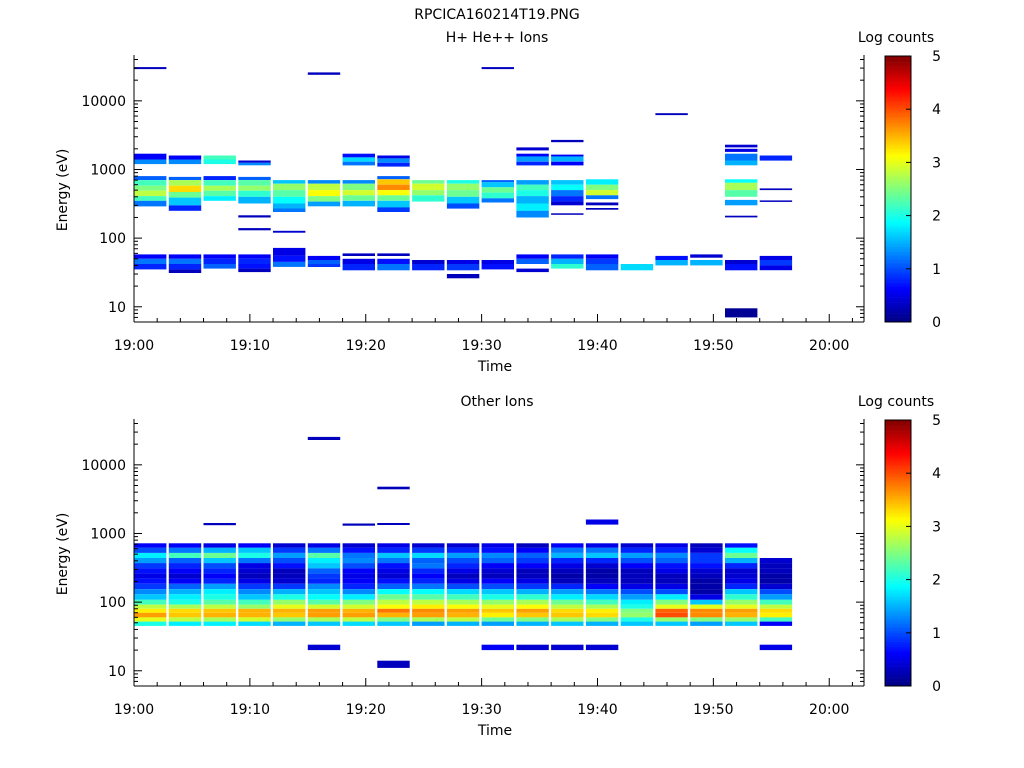 This screenshot has width=1024, height=768. I want to click on x-tick-label: 19:40, so click(597, 346).